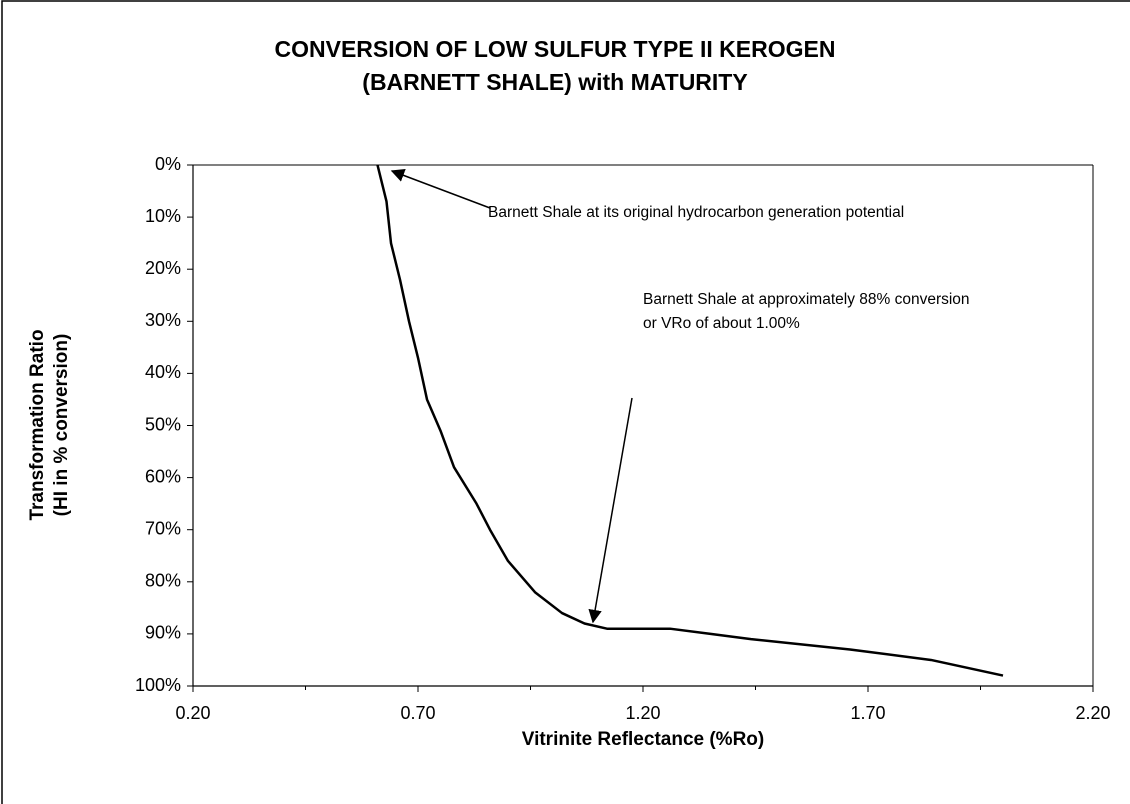 The height and width of the screenshot is (804, 1130). I want to click on x-tick-label: 1.70, so click(867, 713).